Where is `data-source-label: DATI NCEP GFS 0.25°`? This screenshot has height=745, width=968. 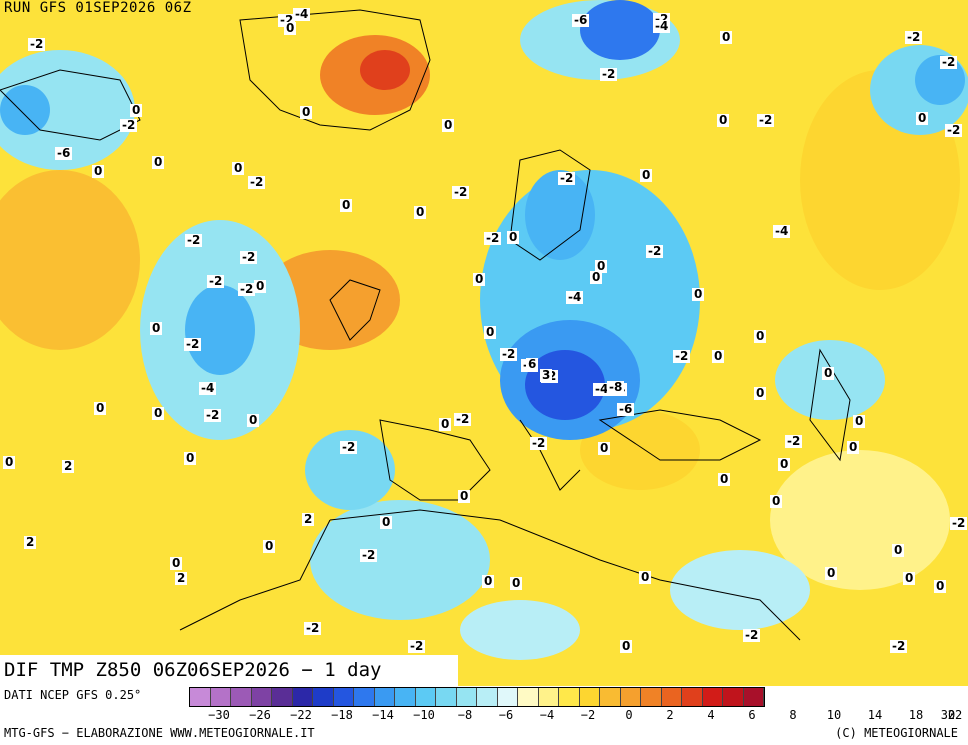 data-source-label: DATI NCEP GFS 0.25° is located at coordinates (73, 695).